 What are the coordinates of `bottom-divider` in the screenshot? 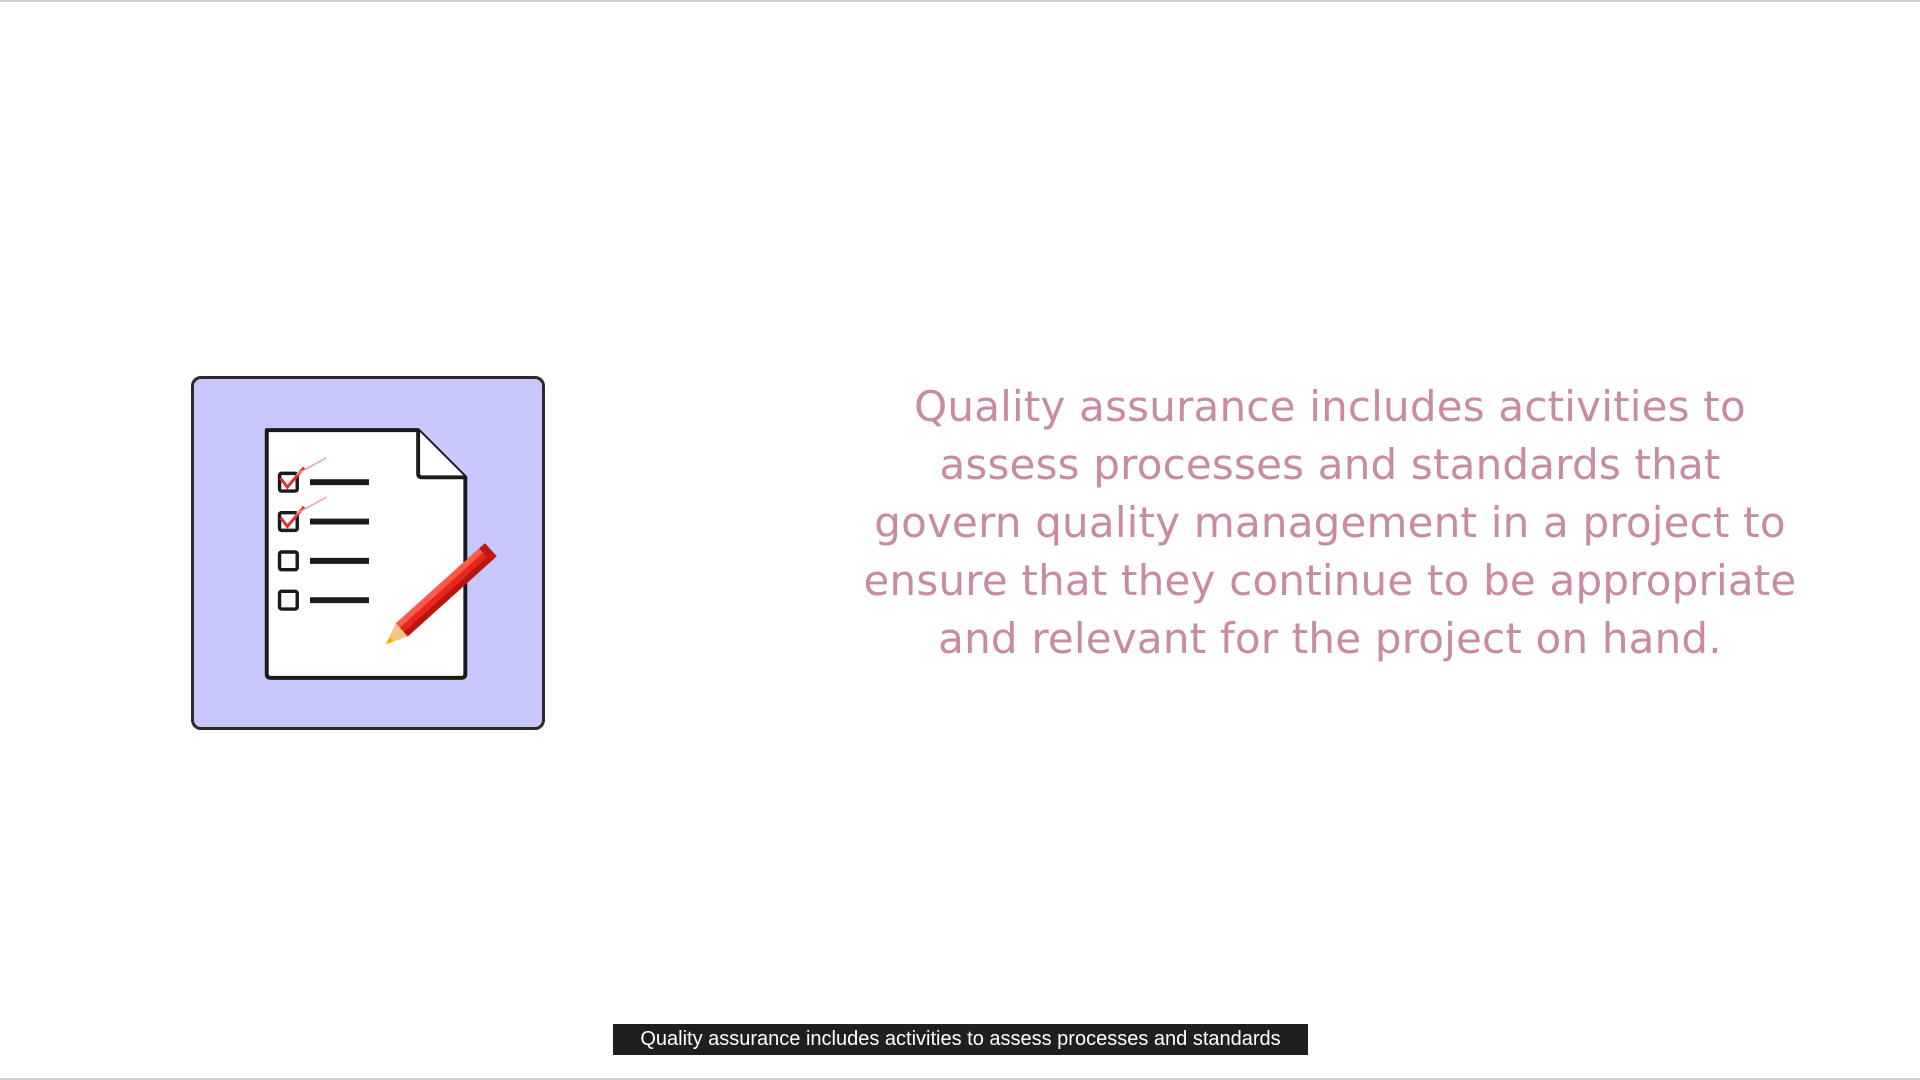 It's located at (960, 1079).